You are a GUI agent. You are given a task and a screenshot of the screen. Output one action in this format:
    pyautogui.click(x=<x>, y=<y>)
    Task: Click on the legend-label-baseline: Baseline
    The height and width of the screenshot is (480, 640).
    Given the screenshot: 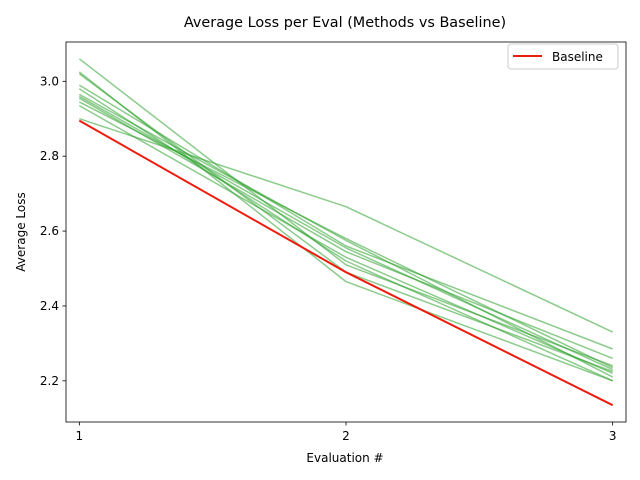 What is the action you would take?
    pyautogui.click(x=577, y=57)
    